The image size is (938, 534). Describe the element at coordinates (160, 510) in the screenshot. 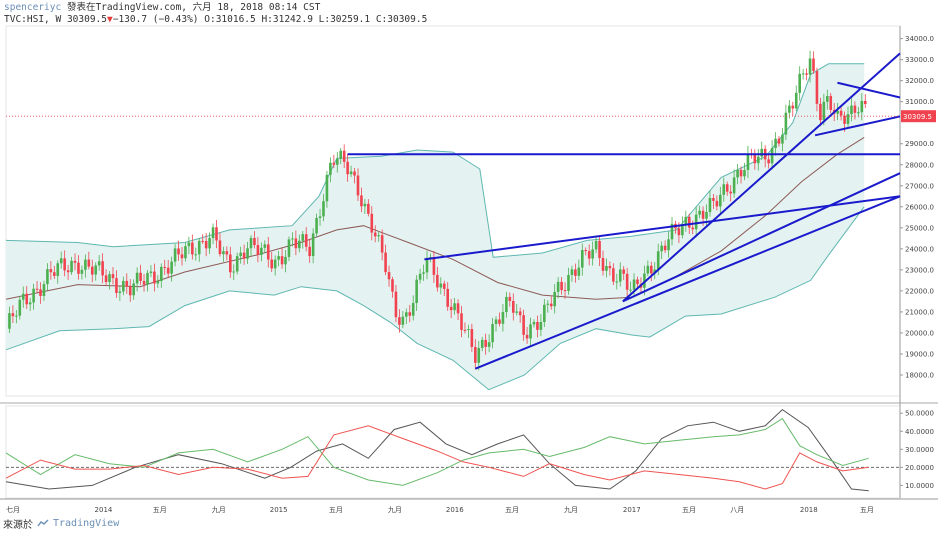

I see `x-tick-label: 五月` at that location.